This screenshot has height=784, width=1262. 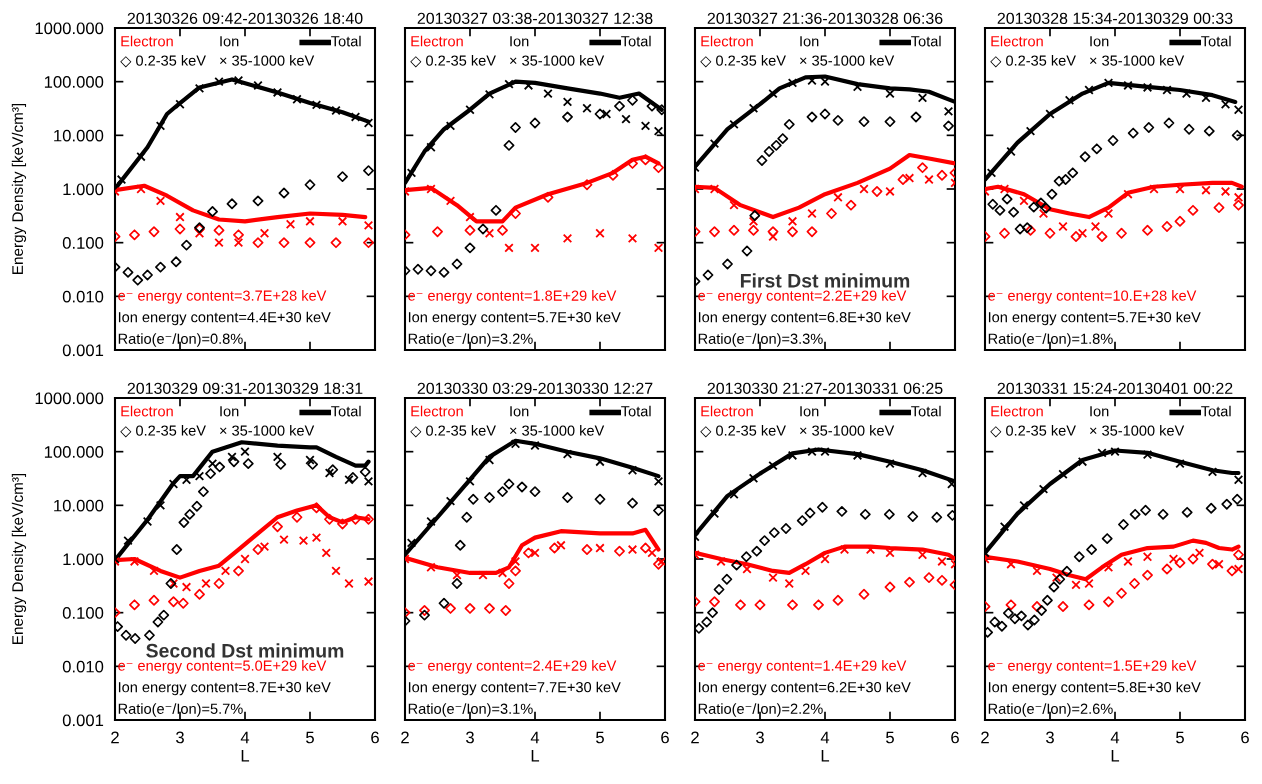 What do you see at coordinates (1115, 18) in the screenshot?
I see `chart-title: 20130328 15:34-20130329 00:33` at bounding box center [1115, 18].